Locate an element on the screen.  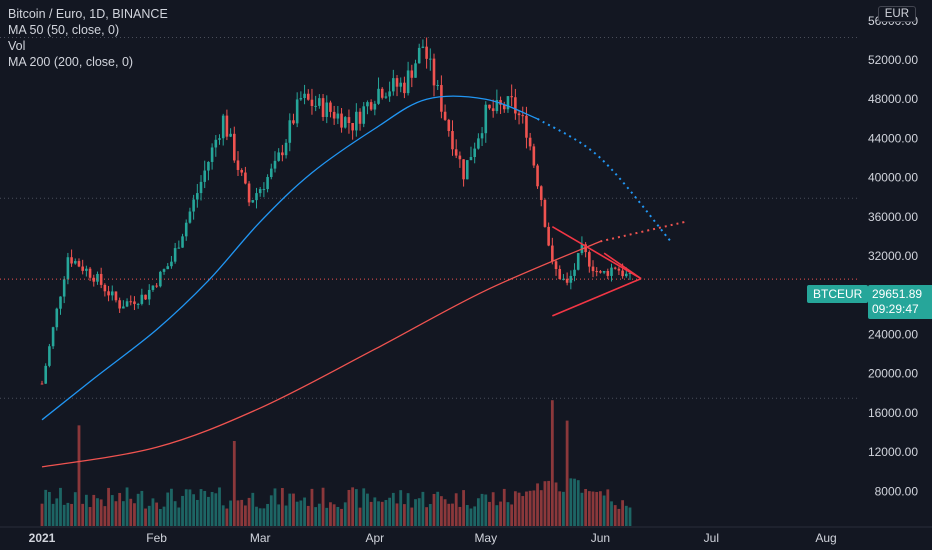
triangle-pattern is located at coordinates (596, 271).